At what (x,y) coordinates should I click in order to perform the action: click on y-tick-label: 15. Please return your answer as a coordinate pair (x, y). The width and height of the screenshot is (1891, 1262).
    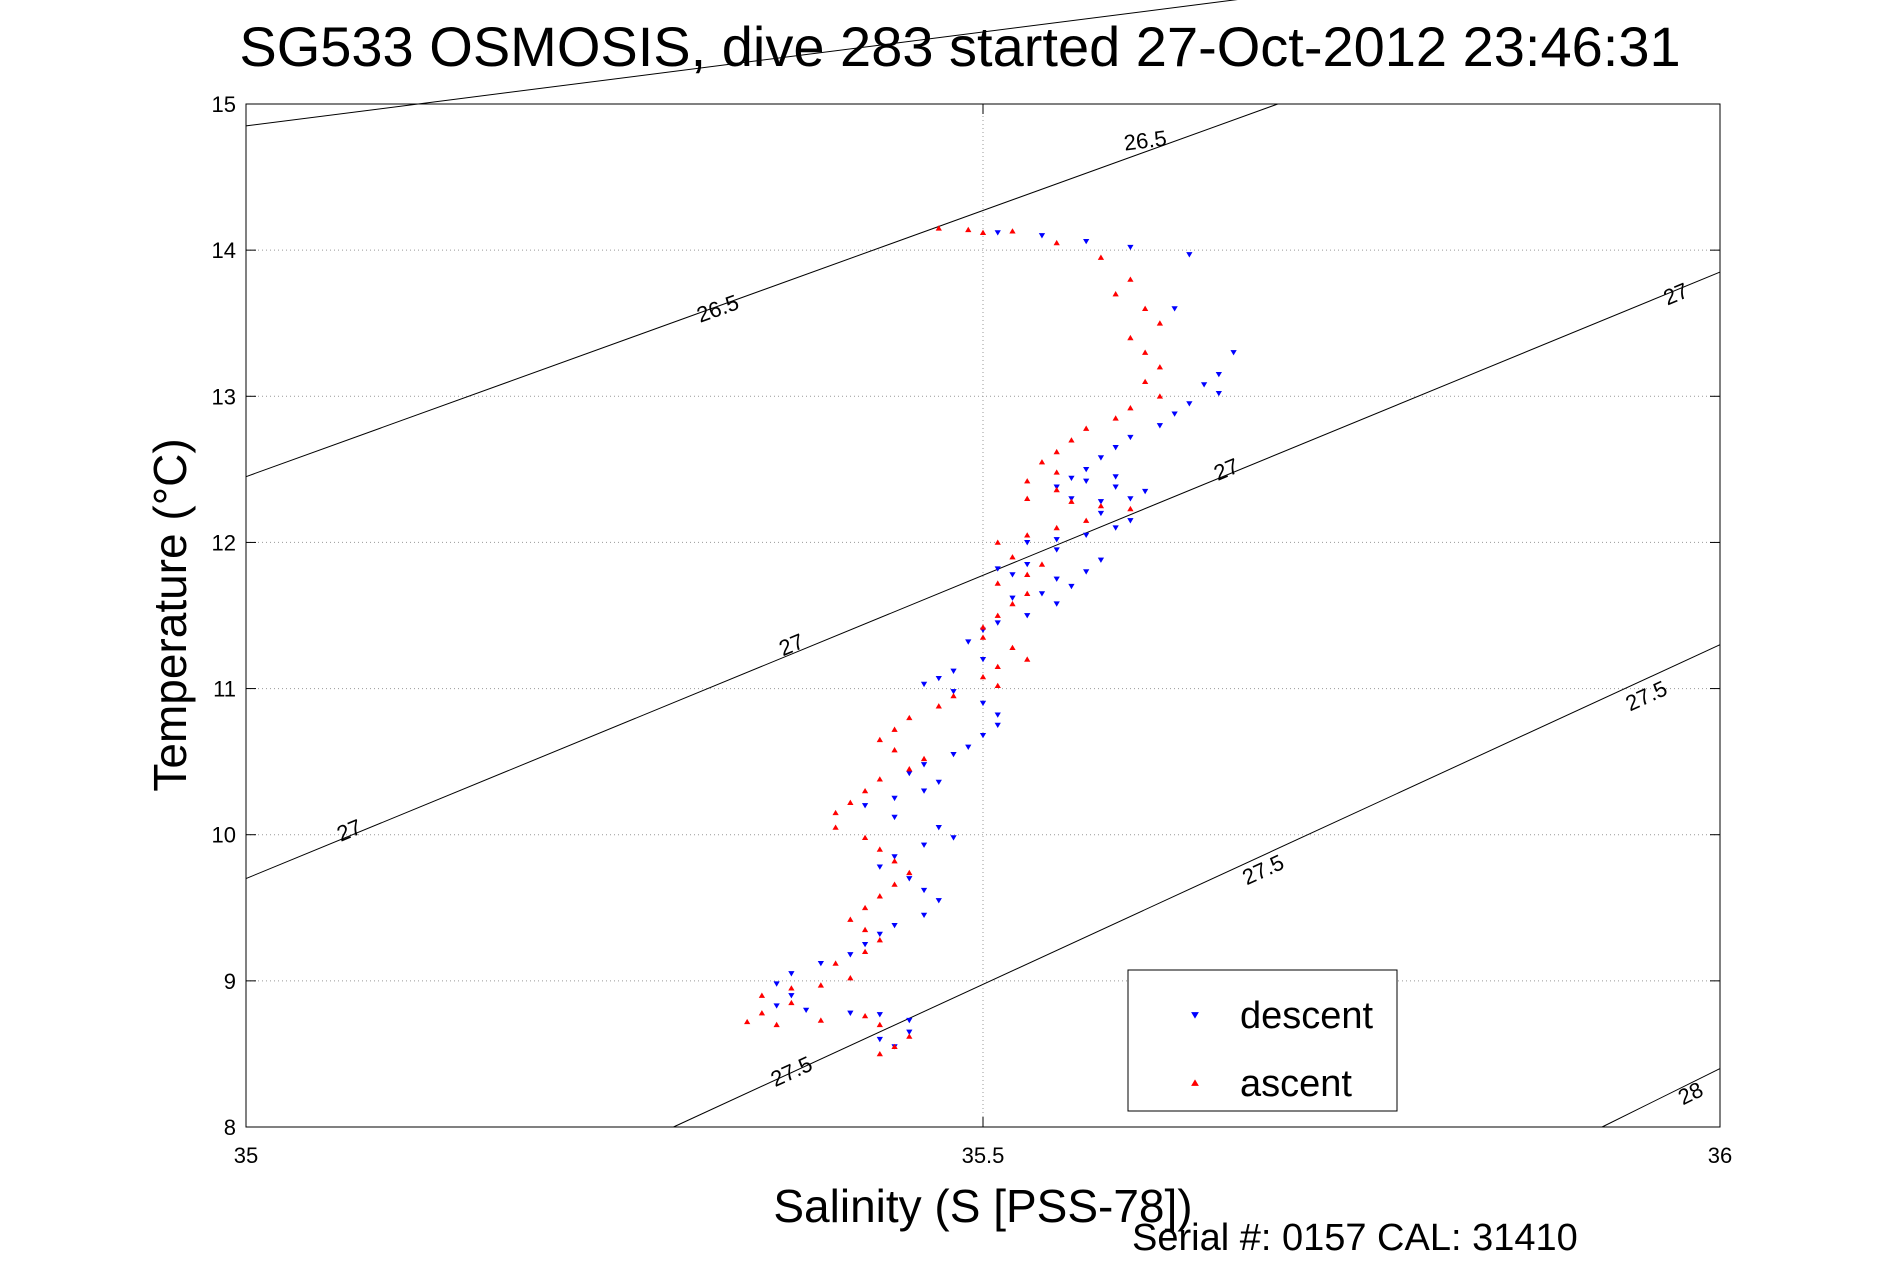
    Looking at the image, I should click on (224, 104).